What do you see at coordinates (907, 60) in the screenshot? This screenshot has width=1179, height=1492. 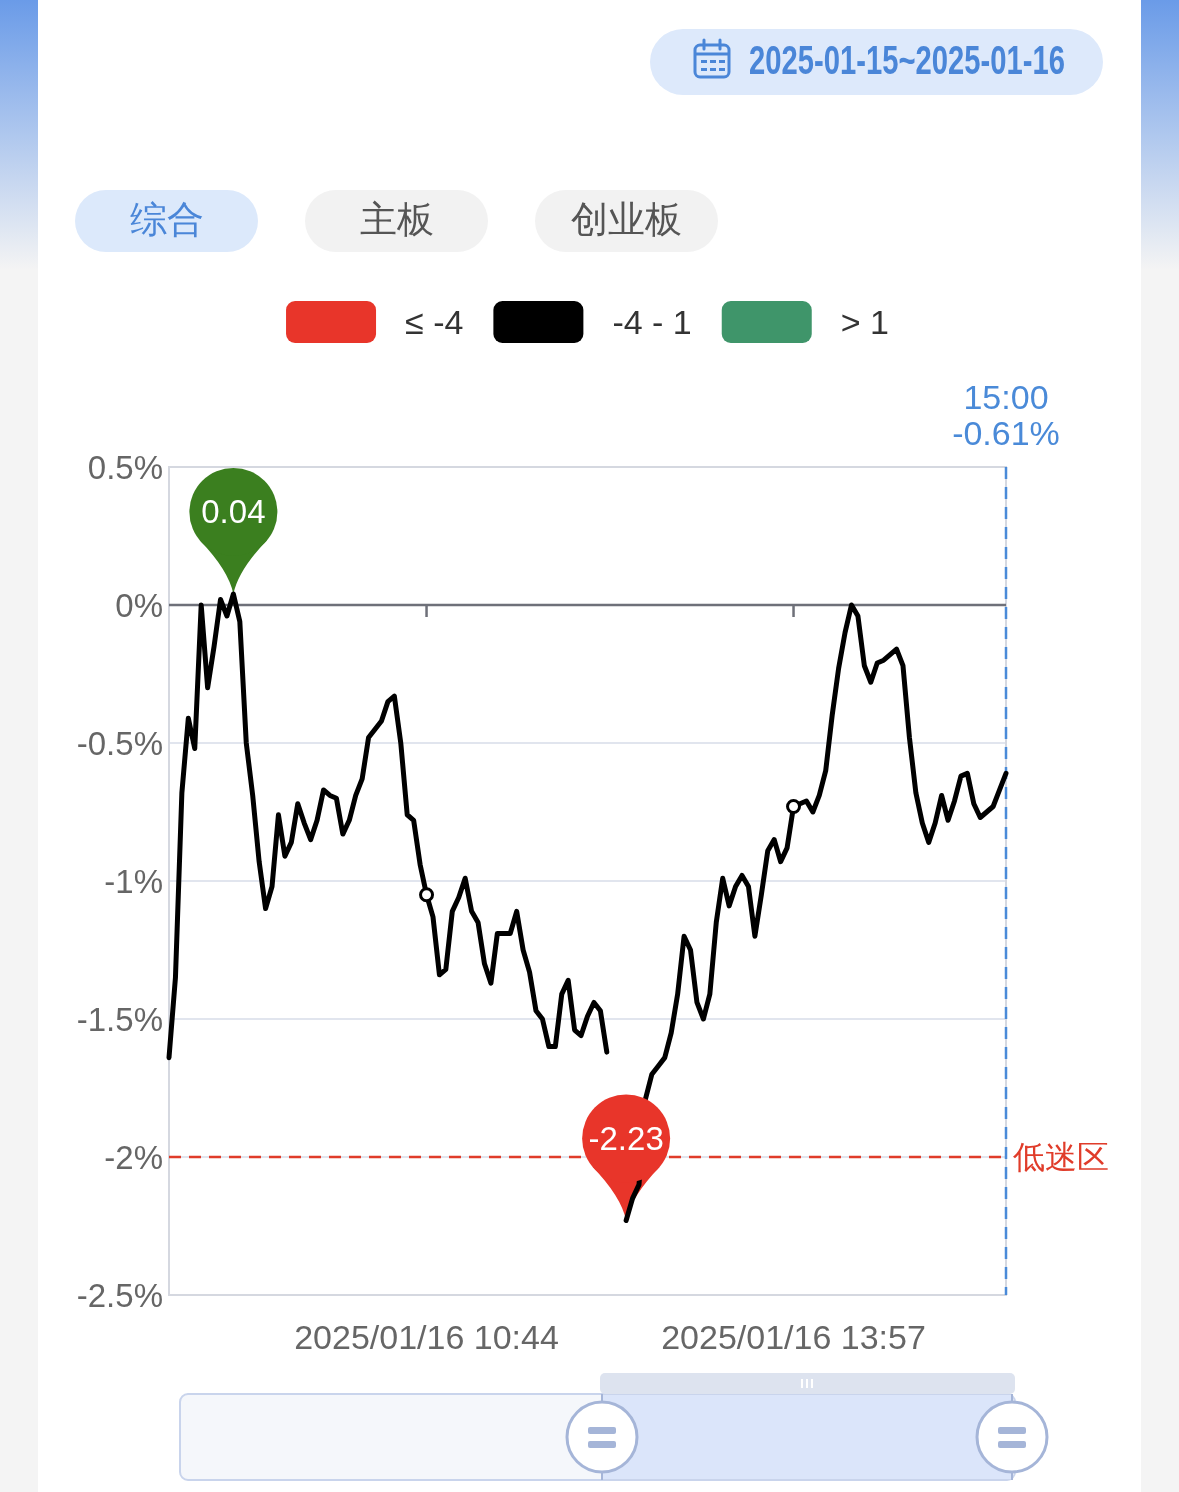 I see `chart-subtitle: 2025-01-15~2025-01-16` at bounding box center [907, 60].